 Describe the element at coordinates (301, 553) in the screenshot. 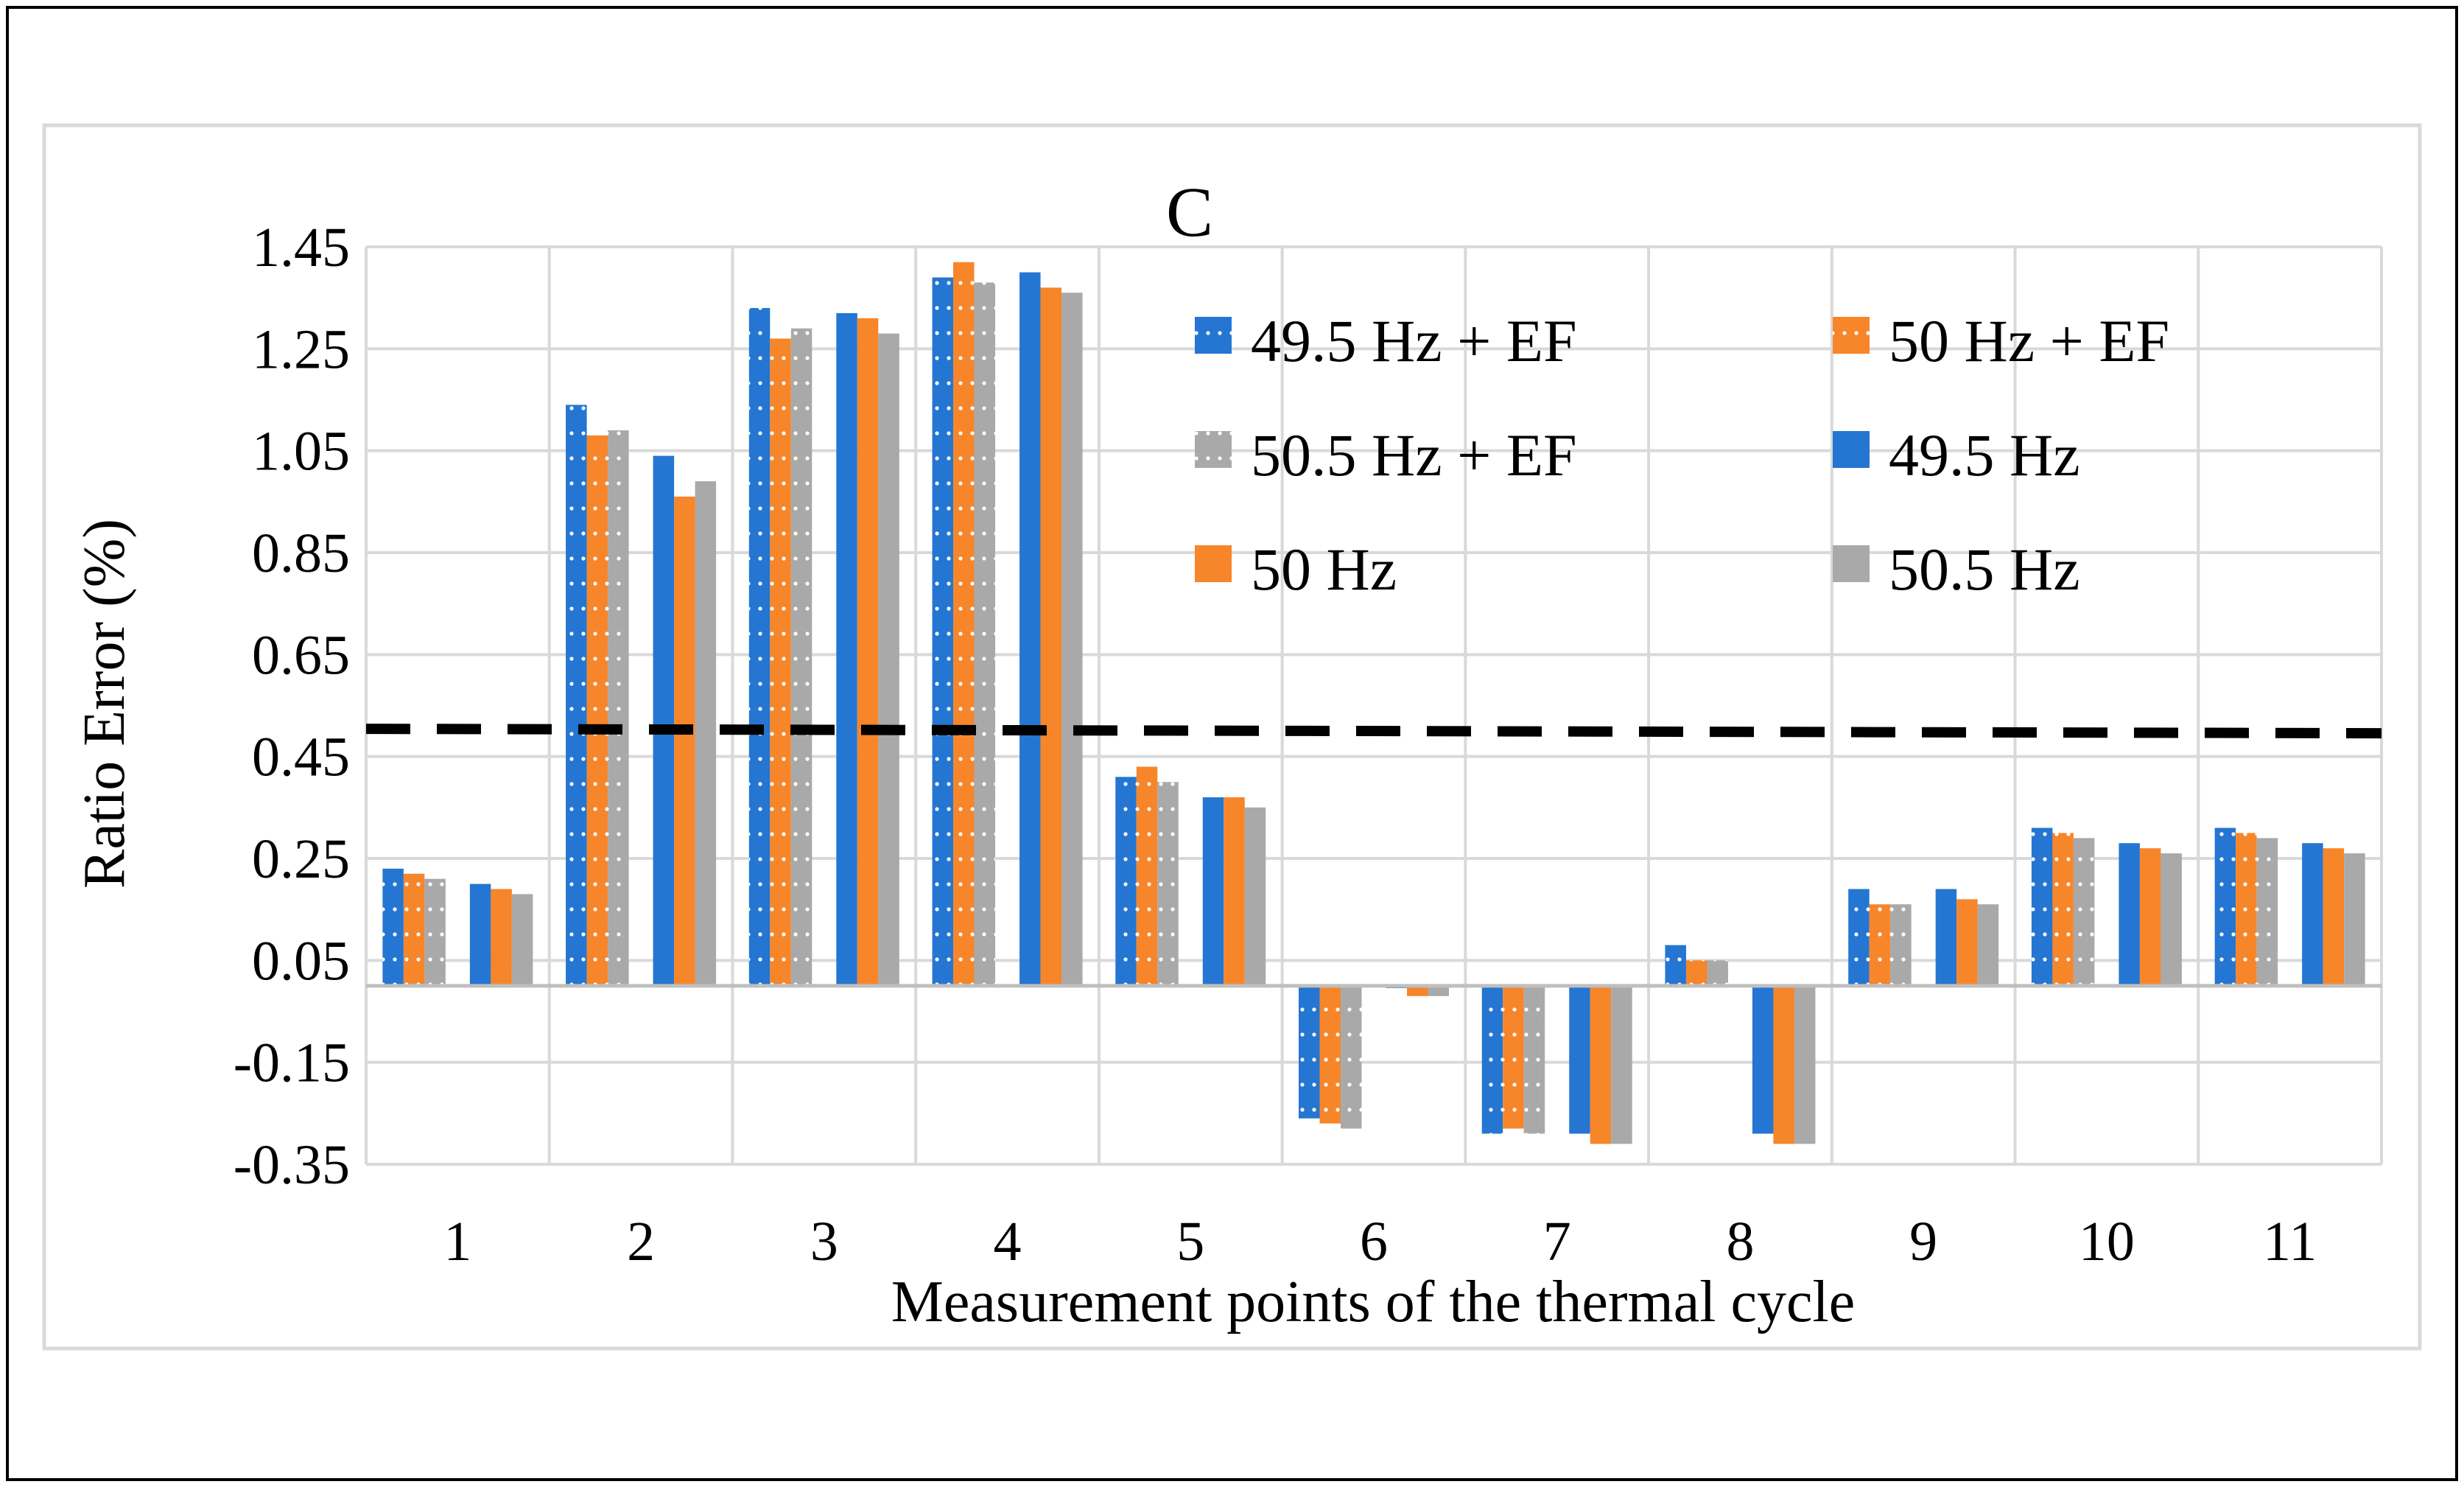

I see `y-tick-label: 0.85` at that location.